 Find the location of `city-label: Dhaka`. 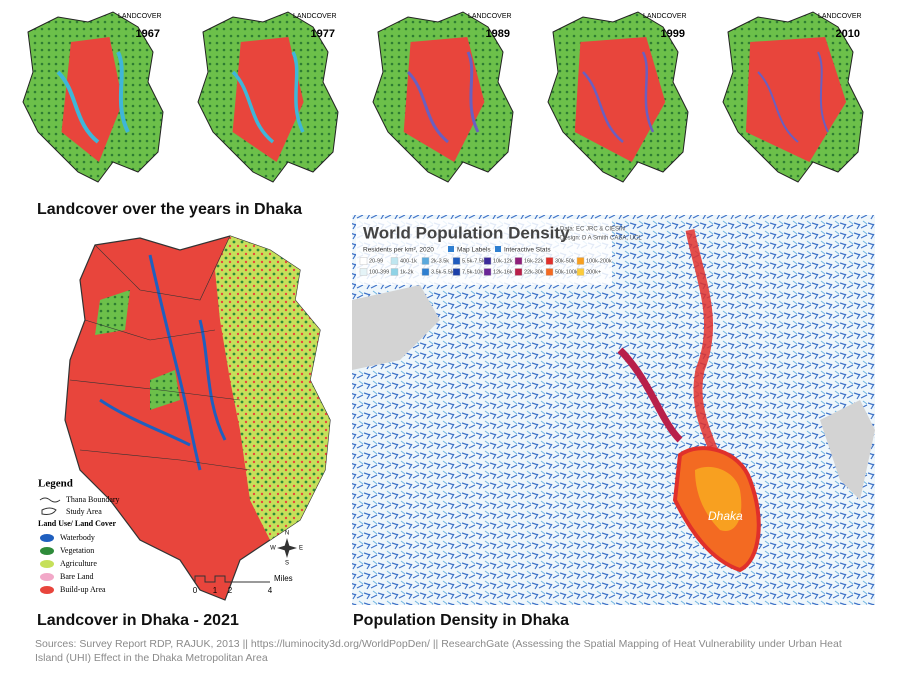

city-label: Dhaka is located at coordinates (725, 516).